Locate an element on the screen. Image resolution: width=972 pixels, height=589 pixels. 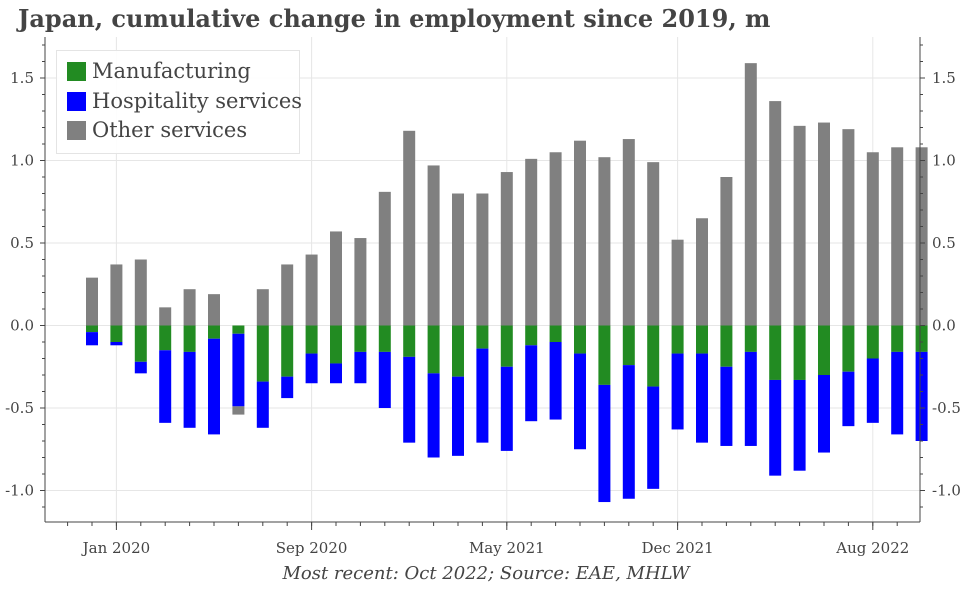
x-tick-label: Jan 2020 is located at coordinates (116, 548).